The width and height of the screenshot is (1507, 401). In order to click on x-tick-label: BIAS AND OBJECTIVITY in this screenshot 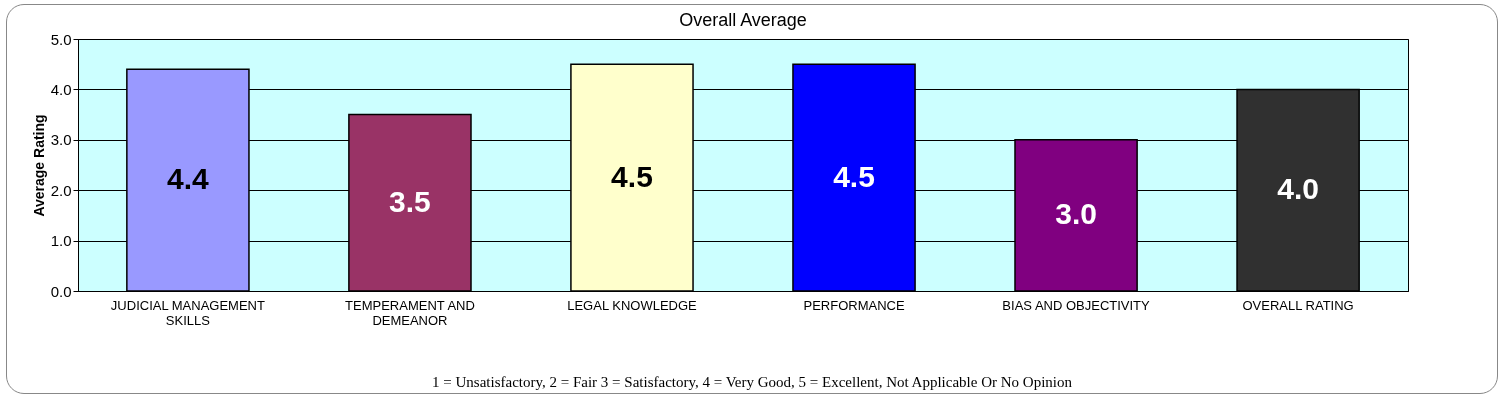, I will do `click(1076, 305)`.